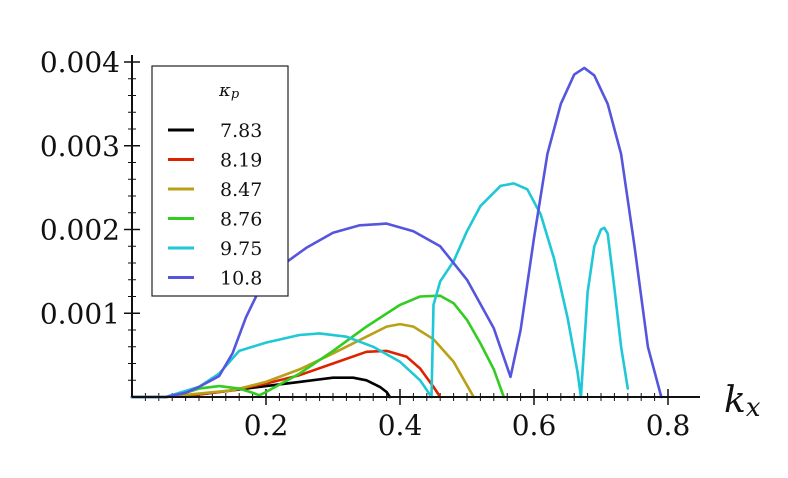  What do you see at coordinates (215, 205) in the screenshot?
I see `legend-entries: 7.83 8.19 8.47 8.76 9.75 10.8` at bounding box center [215, 205].